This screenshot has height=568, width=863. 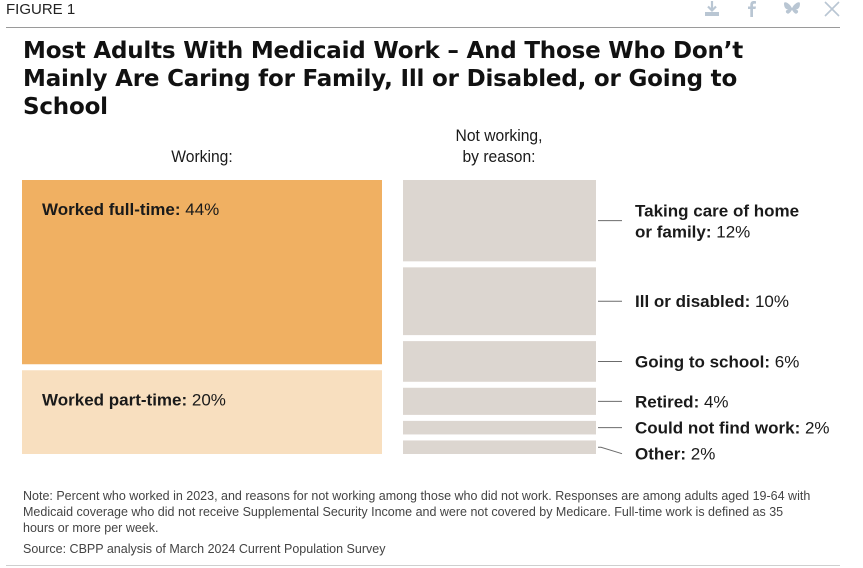 I want to click on not-working-bar-going-to-school, so click(x=499, y=361).